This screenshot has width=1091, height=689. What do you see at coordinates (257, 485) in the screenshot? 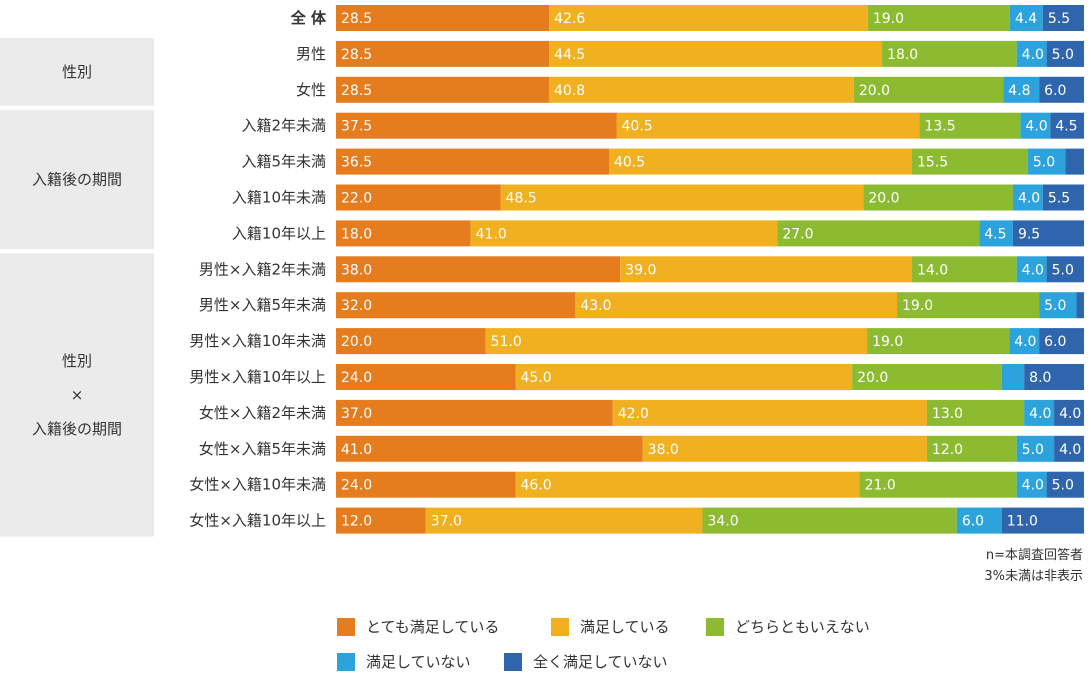
I see `row-label: 女性×入籍10年未満` at bounding box center [257, 485].